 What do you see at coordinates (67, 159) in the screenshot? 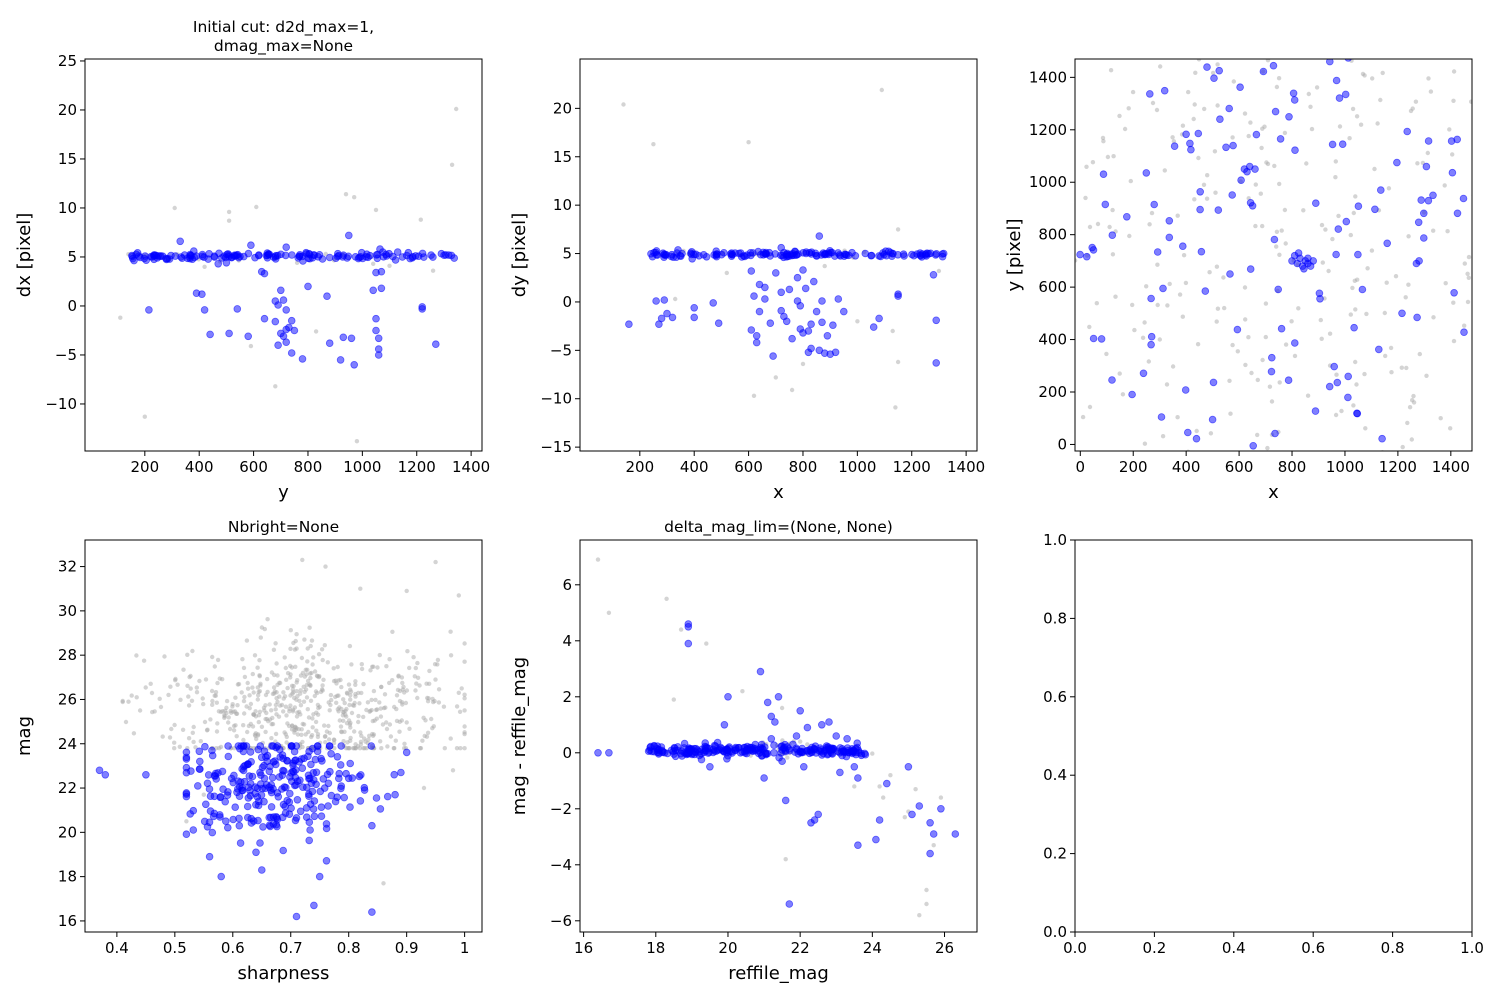
I see `y-tick-label: 15` at bounding box center [67, 159].